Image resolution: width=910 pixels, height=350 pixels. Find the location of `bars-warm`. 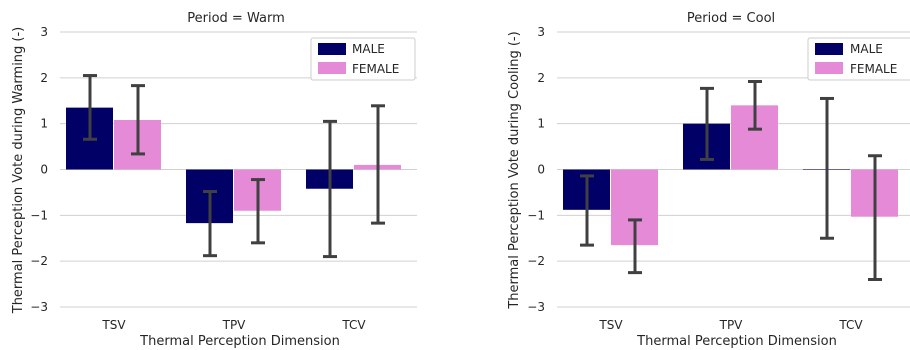

bars-warm is located at coordinates (233, 165).